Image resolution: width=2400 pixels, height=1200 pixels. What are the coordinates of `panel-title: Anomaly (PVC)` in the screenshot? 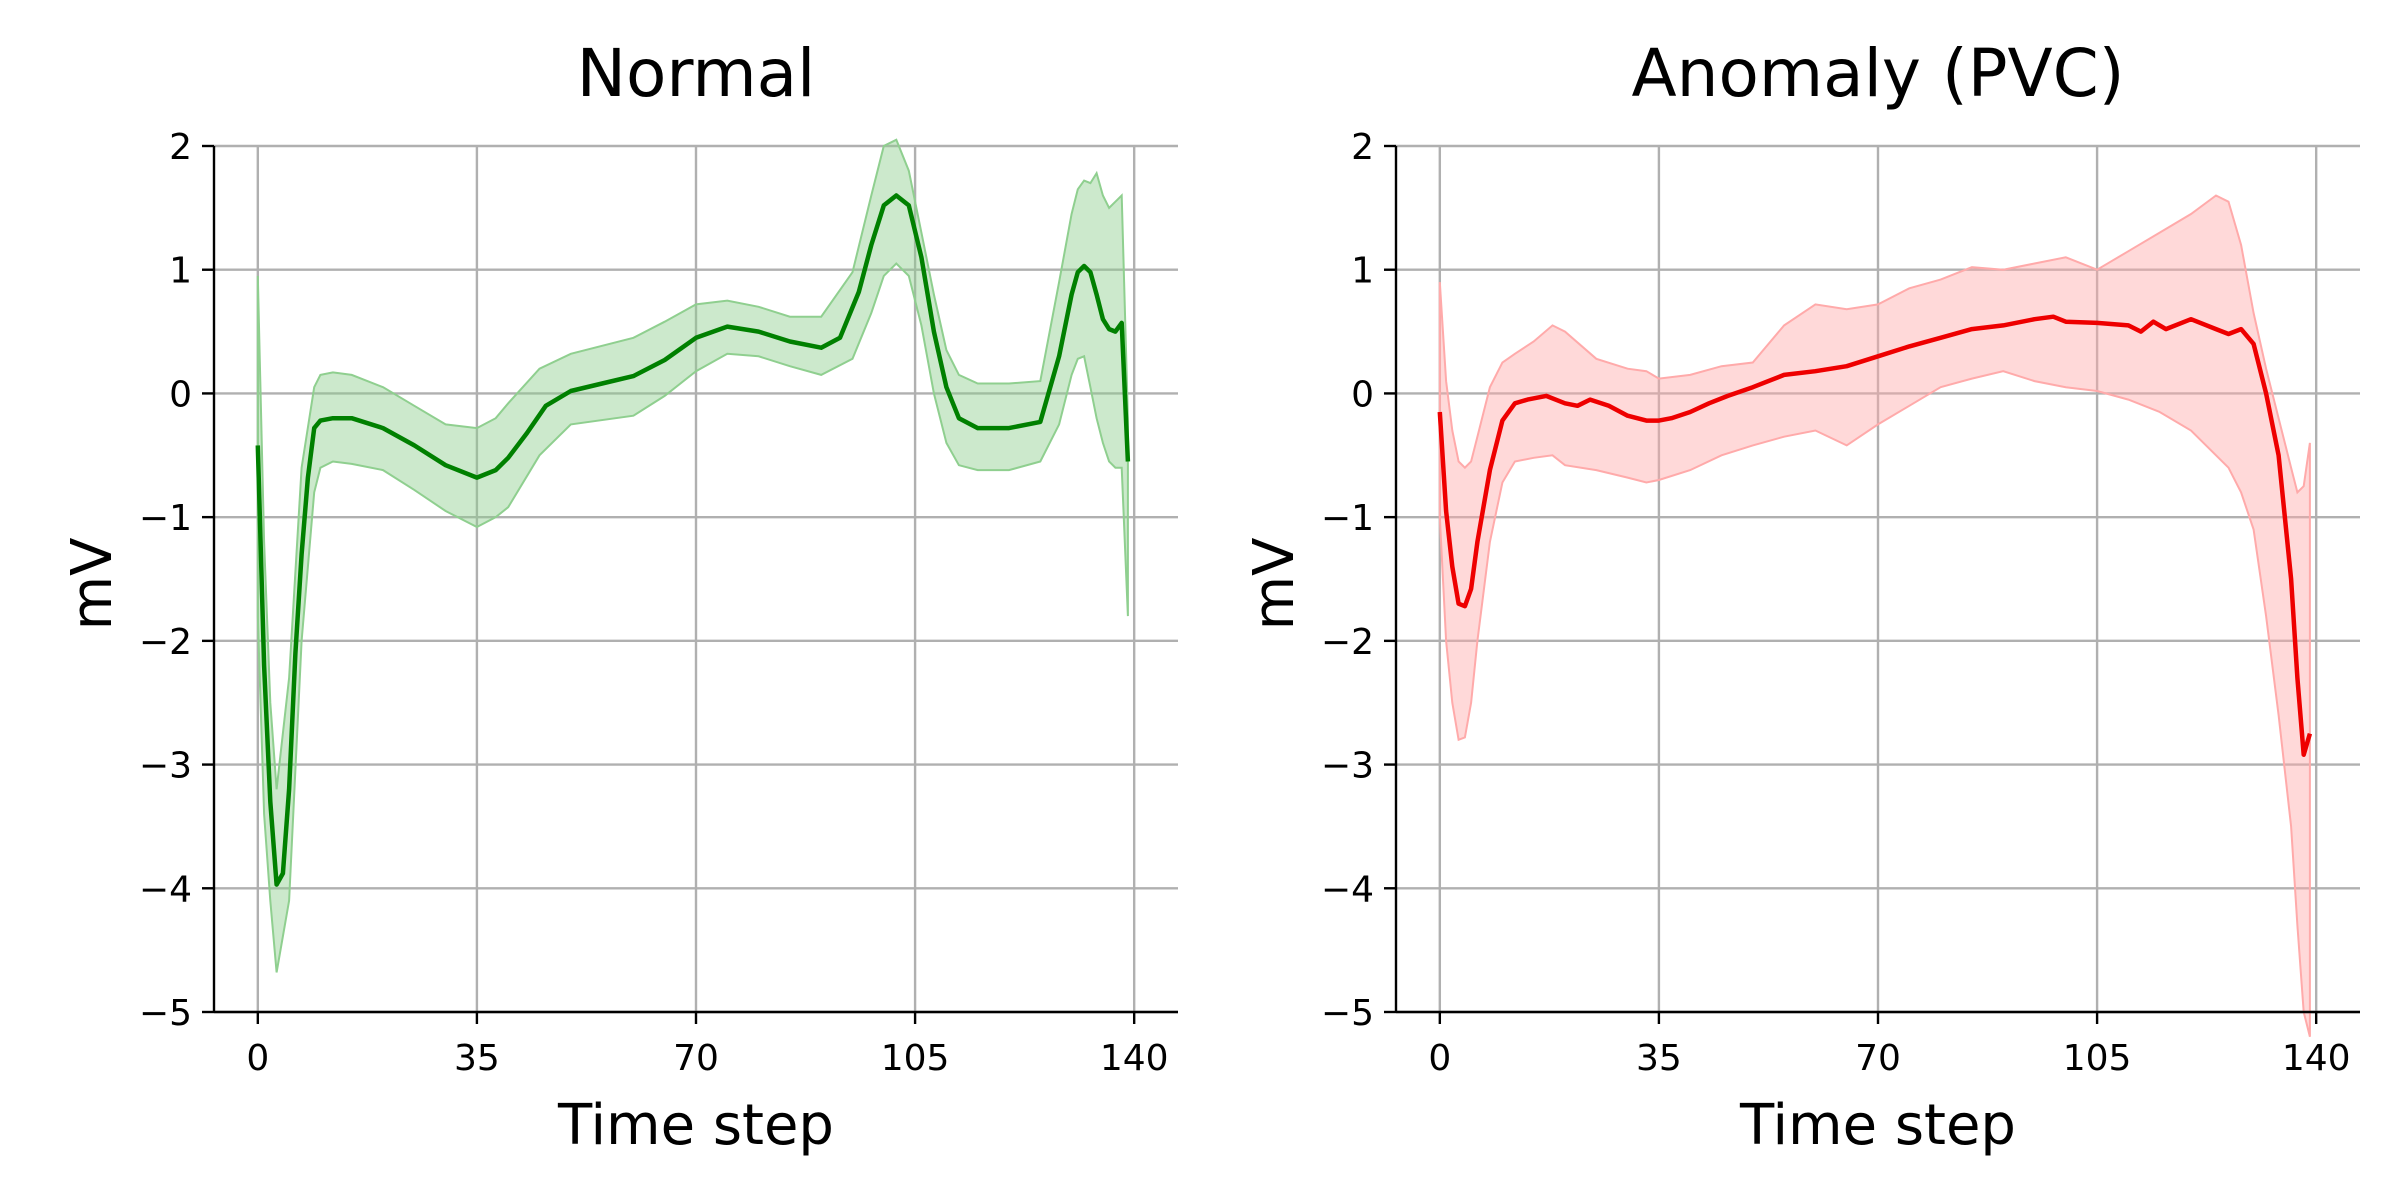 It's located at (1877, 73).